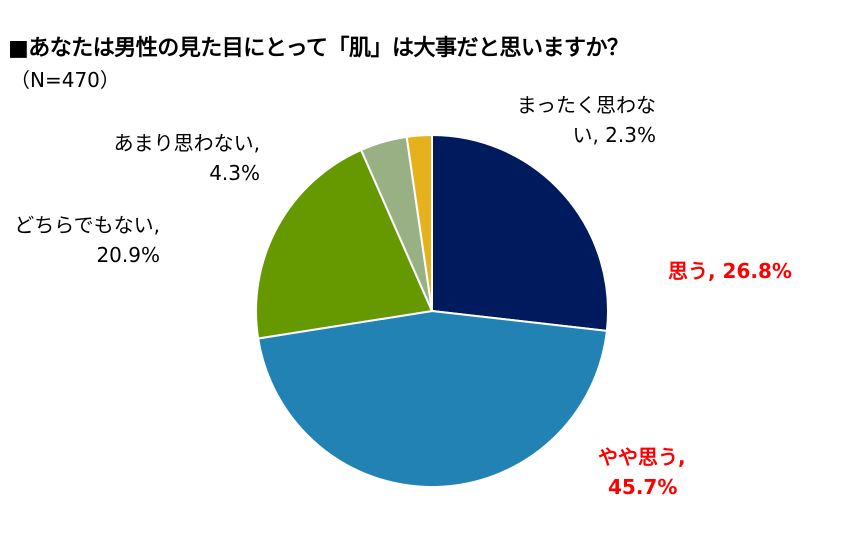 This screenshot has height=538, width=863. What do you see at coordinates (642, 457) in the screenshot?
I see `slice-label-line: やや思う,` at bounding box center [642, 457].